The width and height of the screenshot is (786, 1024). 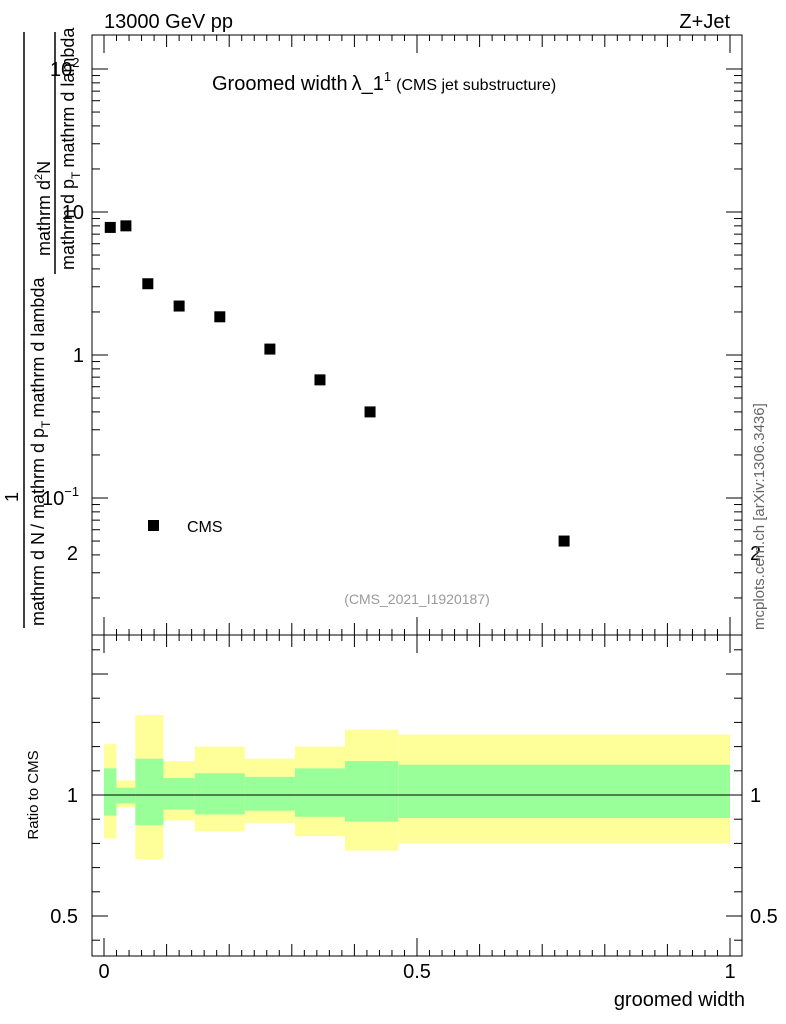 I want to click on ratio-bands, so click(x=417, y=787).